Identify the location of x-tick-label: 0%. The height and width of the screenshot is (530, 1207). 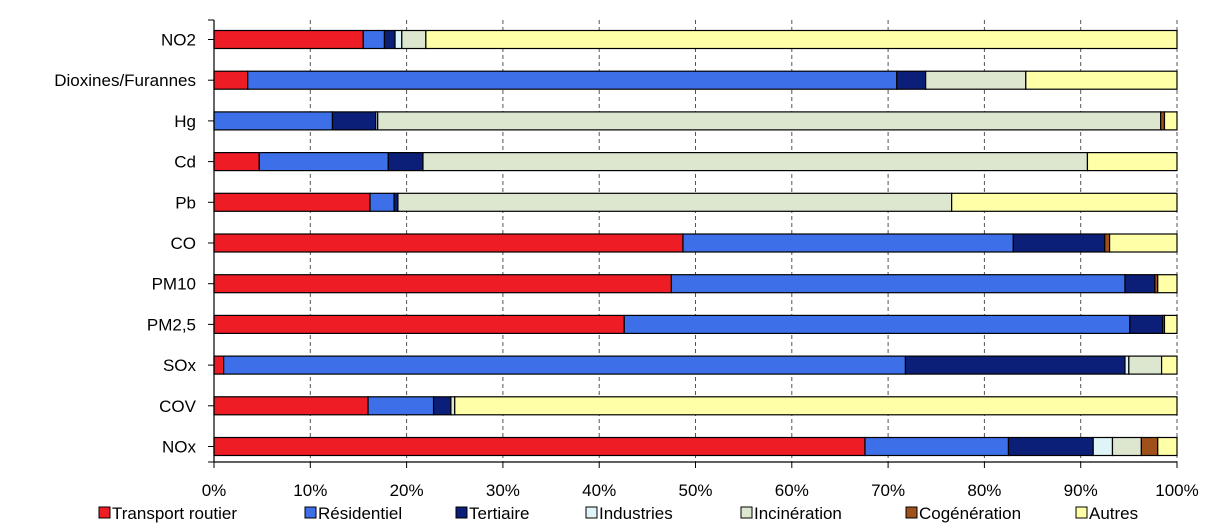
(214, 490).